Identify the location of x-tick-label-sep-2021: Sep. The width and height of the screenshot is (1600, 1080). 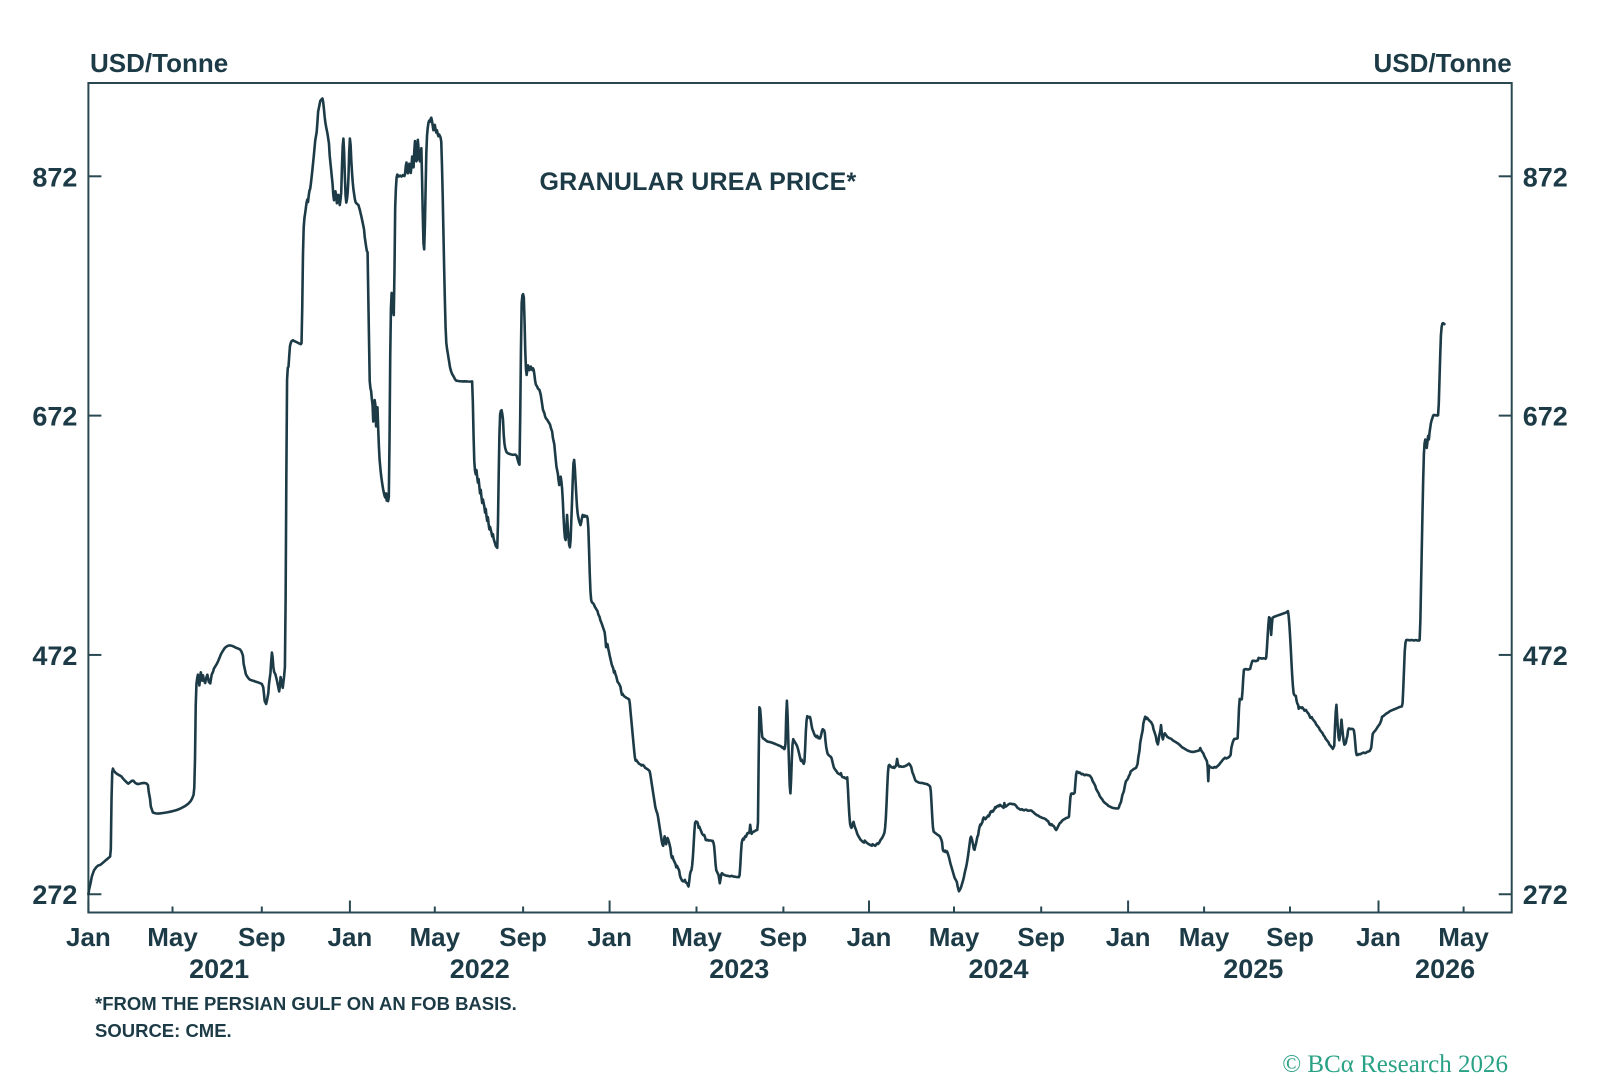
(262, 937).